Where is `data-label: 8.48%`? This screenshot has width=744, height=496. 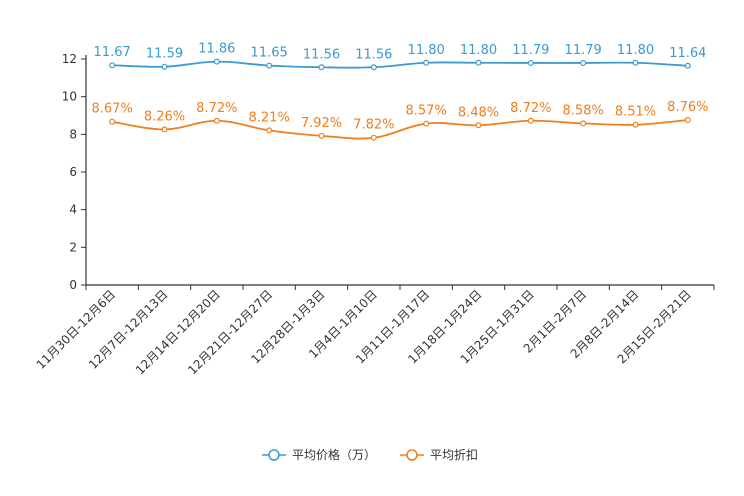
data-label: 8.48% is located at coordinates (478, 112).